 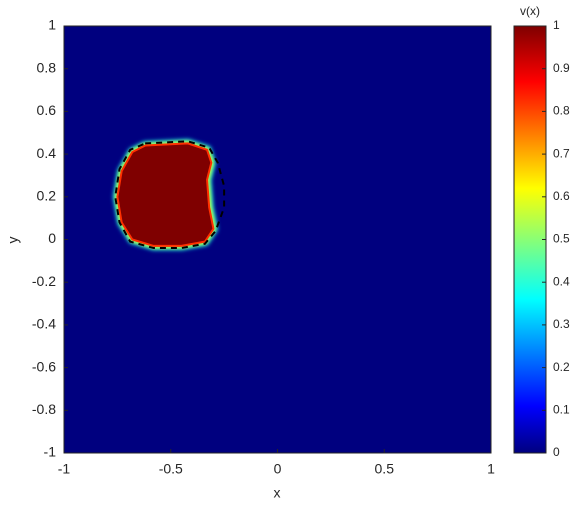 What do you see at coordinates (277, 493) in the screenshot?
I see `x-axis-label: x` at bounding box center [277, 493].